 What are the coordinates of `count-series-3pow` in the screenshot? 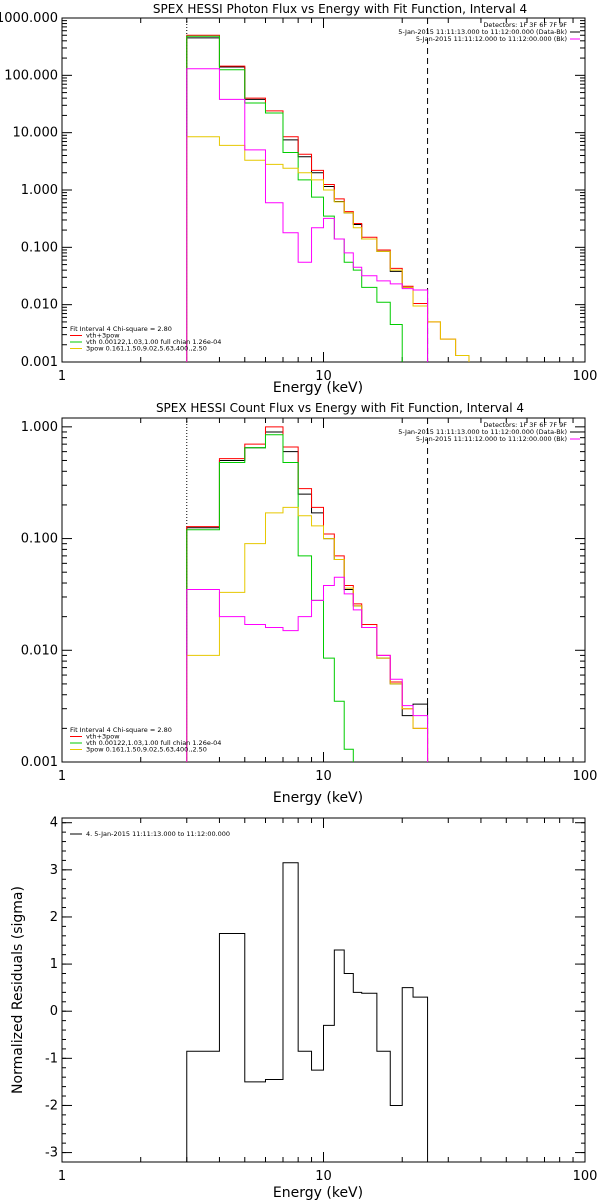 It's located at (307, 634).